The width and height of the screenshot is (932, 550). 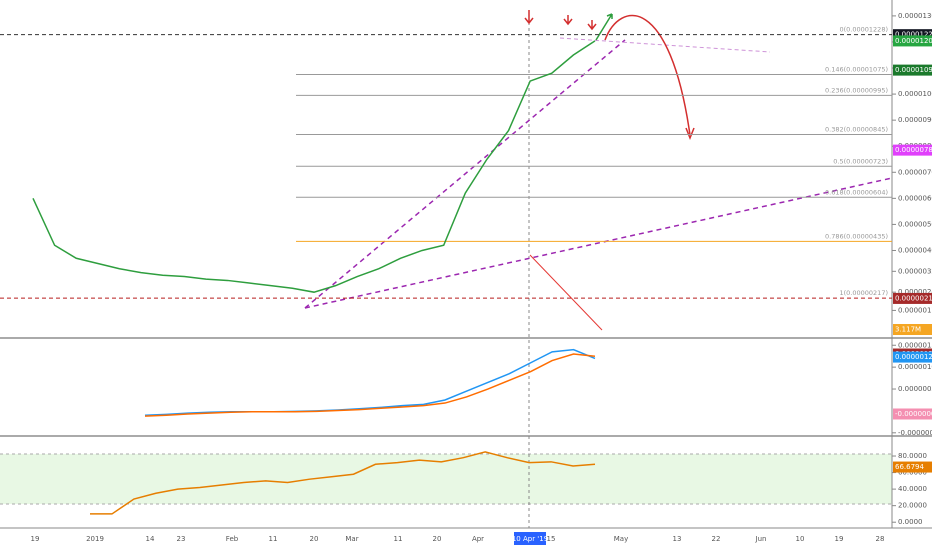 What do you see at coordinates (915, 345) in the screenshot?
I see `y-tick-label: 0.00000150` at bounding box center [915, 345].